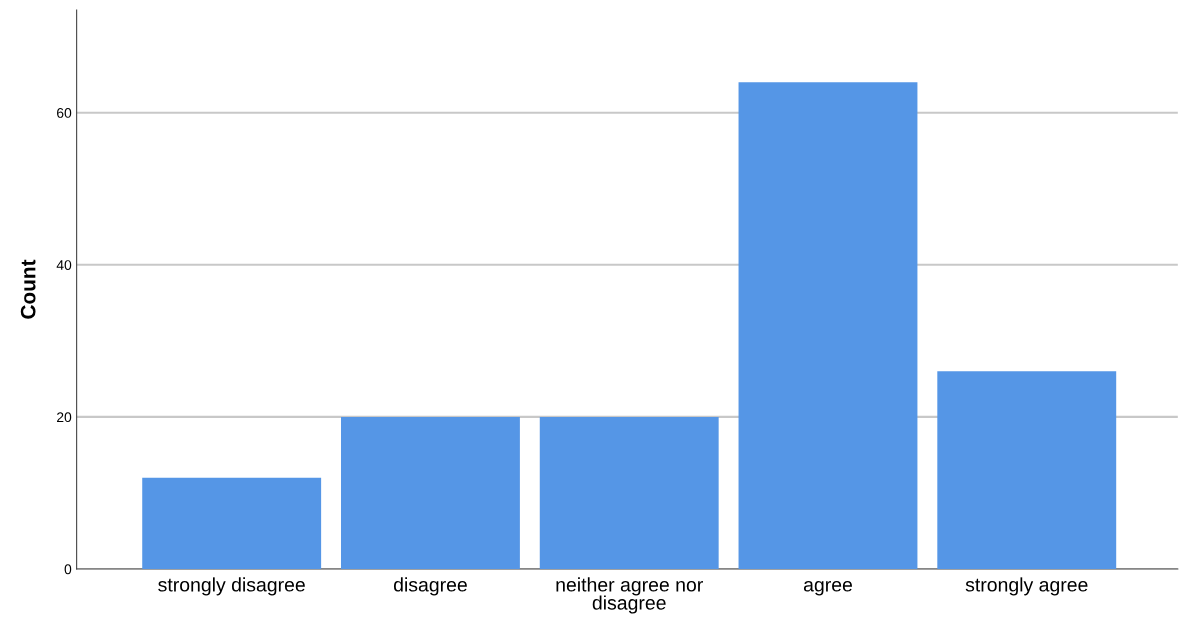 This screenshot has width=1179, height=627. Describe the element at coordinates (629, 595) in the screenshot. I see `x-tick-label: neither agree nor disagree` at that location.